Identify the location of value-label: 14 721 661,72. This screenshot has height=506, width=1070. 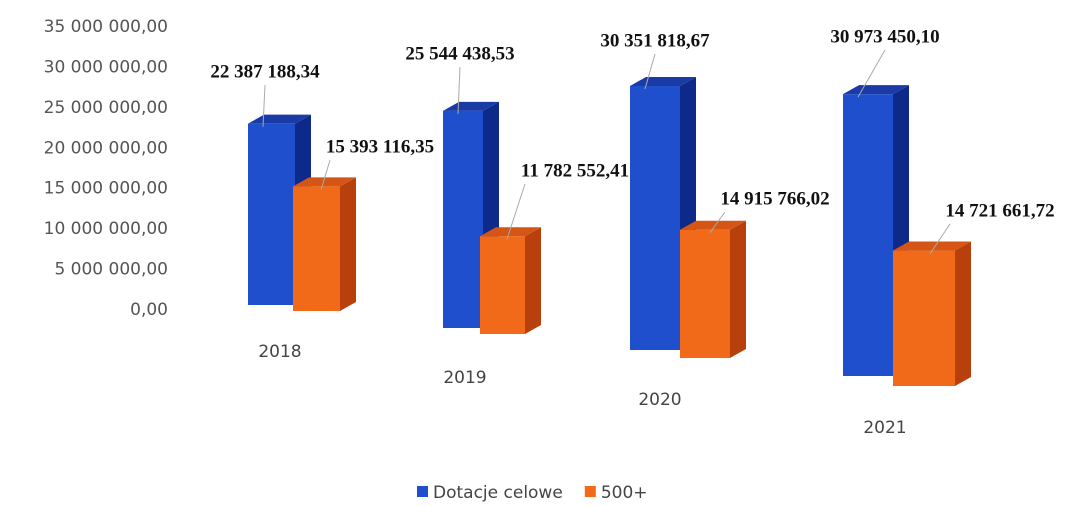
(999, 210).